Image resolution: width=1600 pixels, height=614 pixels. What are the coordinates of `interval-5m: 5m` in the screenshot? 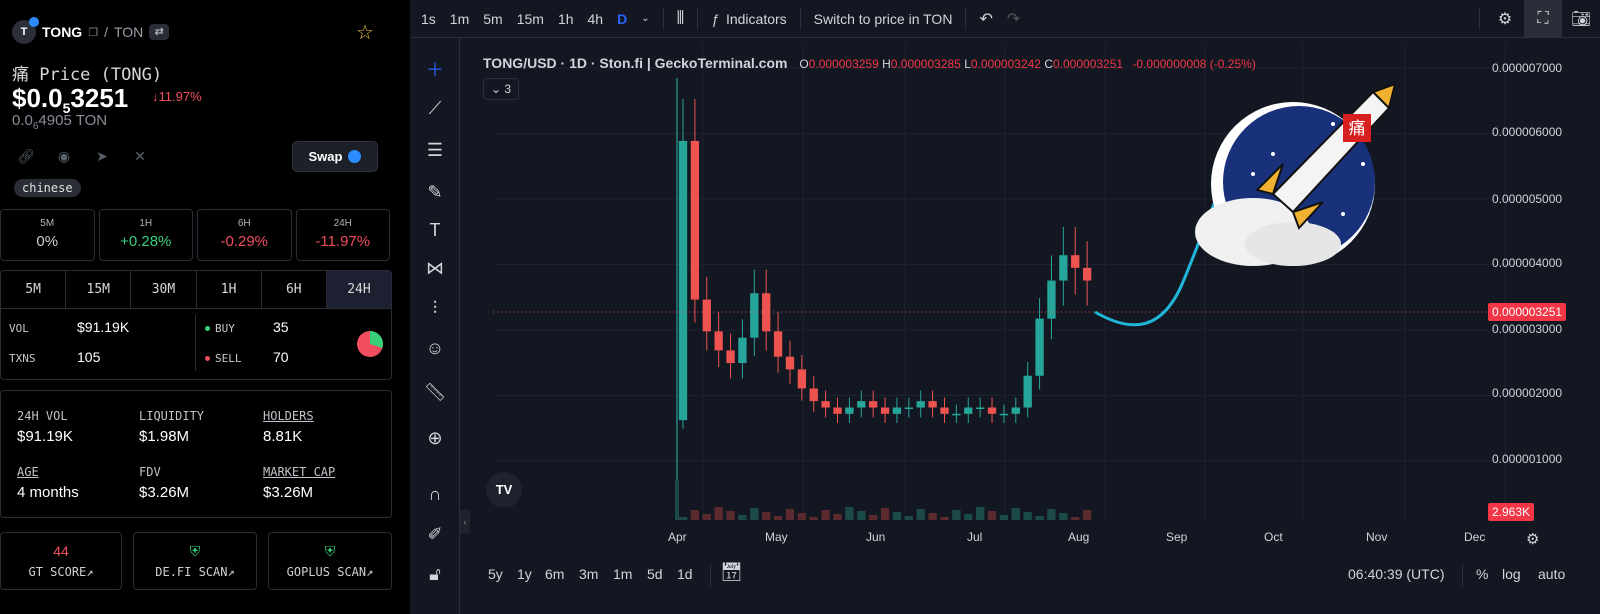 It's located at (493, 18).